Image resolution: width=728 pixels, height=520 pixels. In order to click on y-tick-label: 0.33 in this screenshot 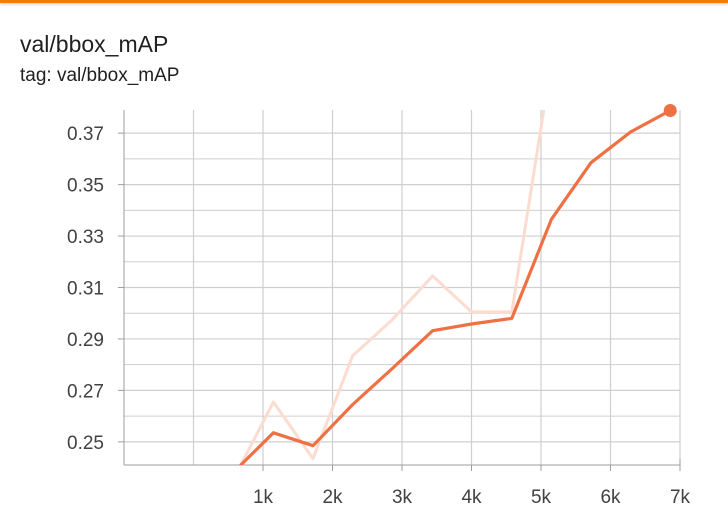, I will do `click(85, 237)`.